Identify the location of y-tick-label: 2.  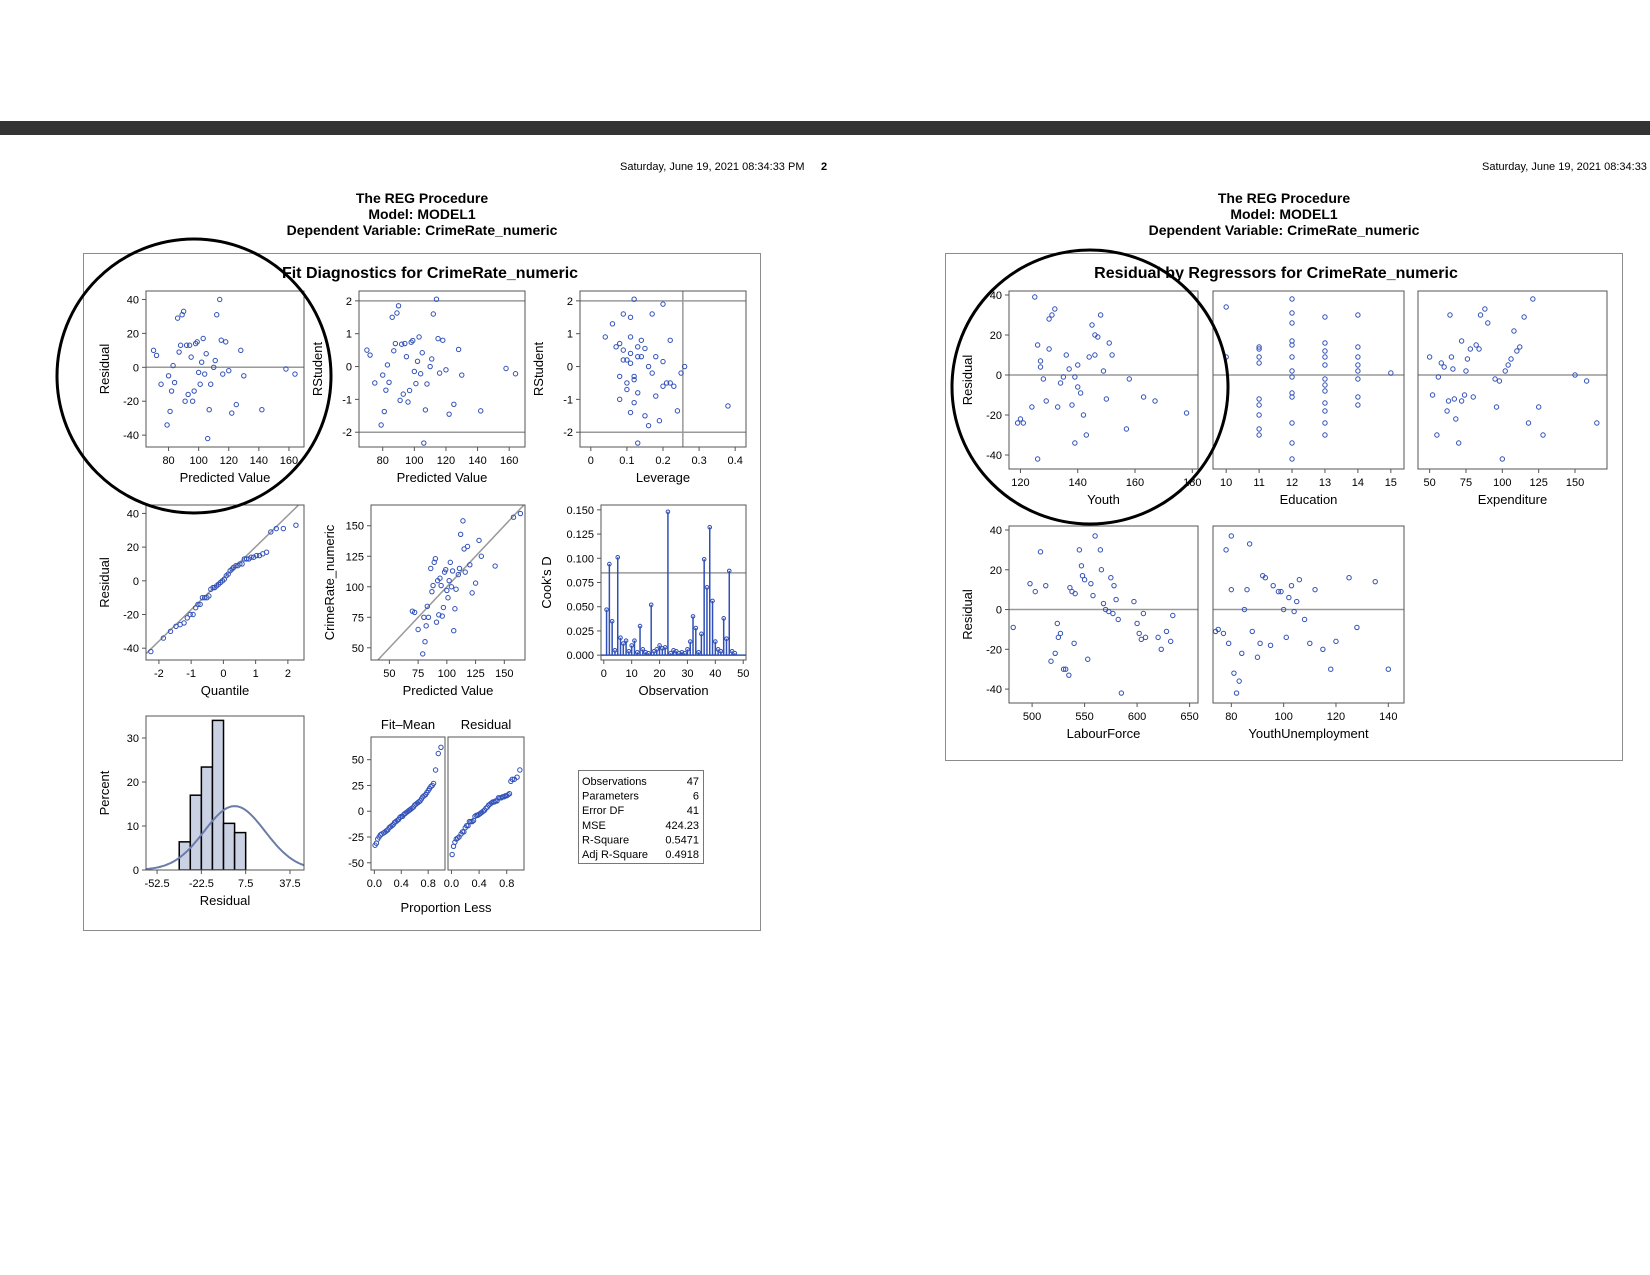
(570, 302).